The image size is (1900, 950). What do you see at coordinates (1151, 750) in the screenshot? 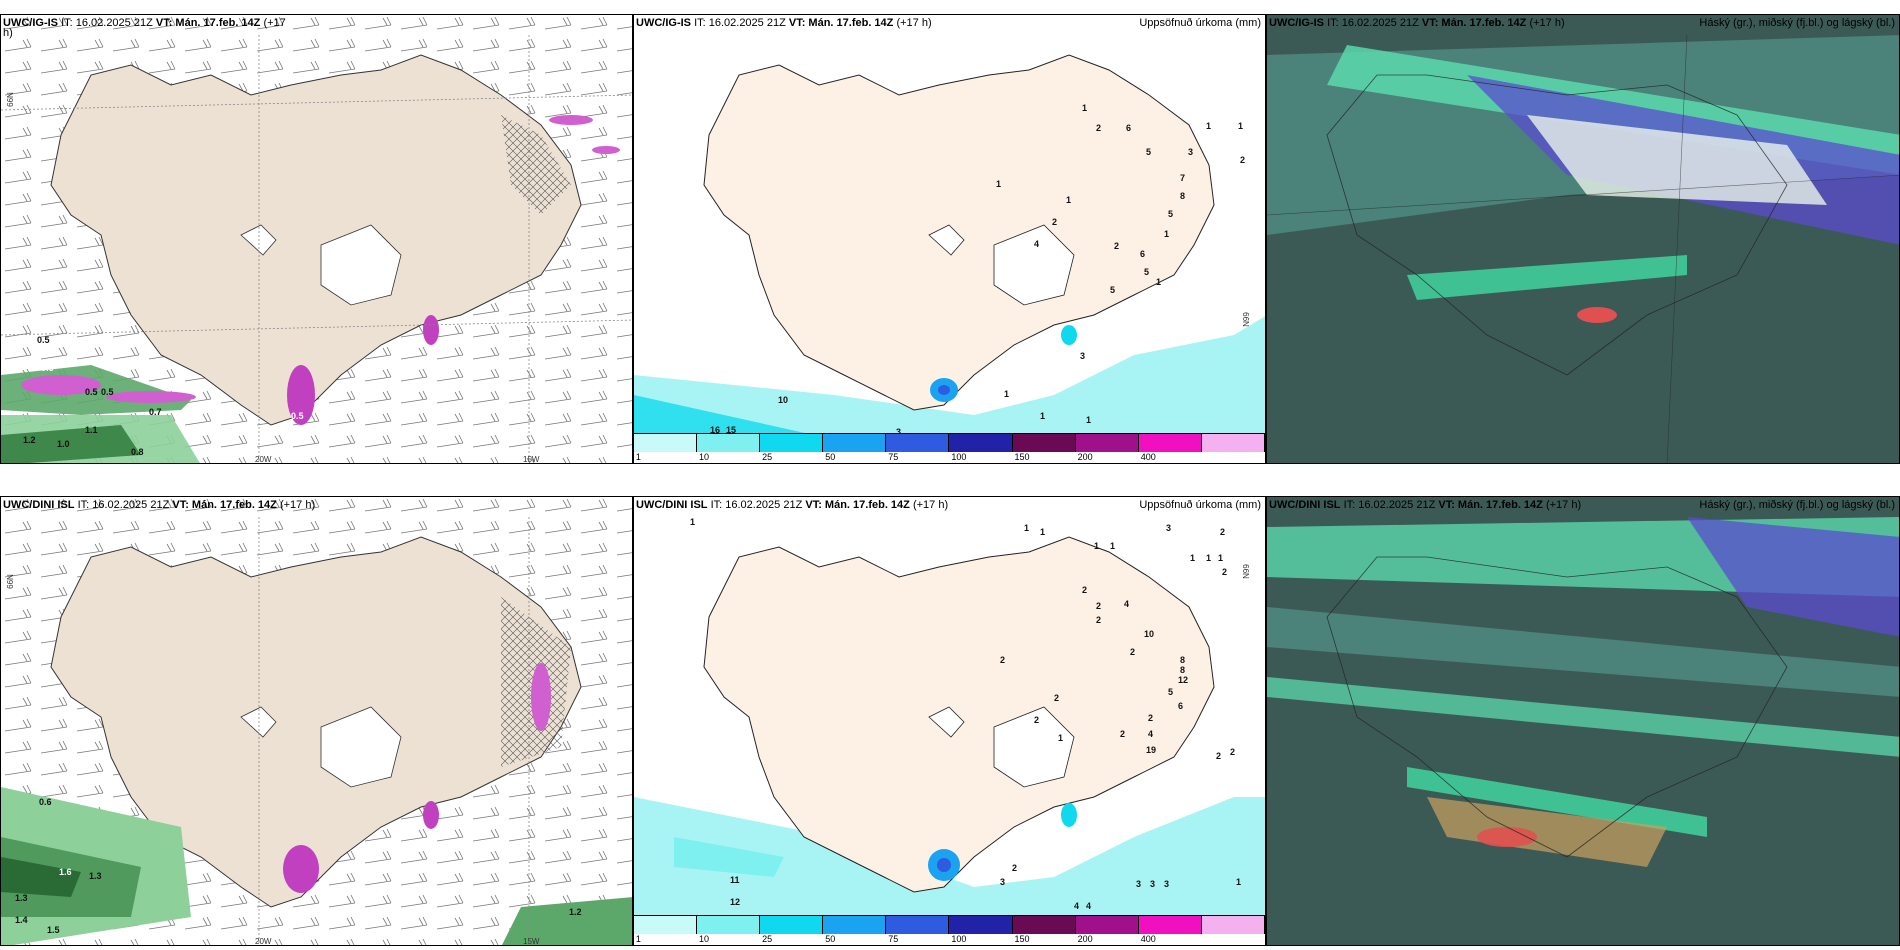
I see `precip-value: 19` at bounding box center [1151, 750].